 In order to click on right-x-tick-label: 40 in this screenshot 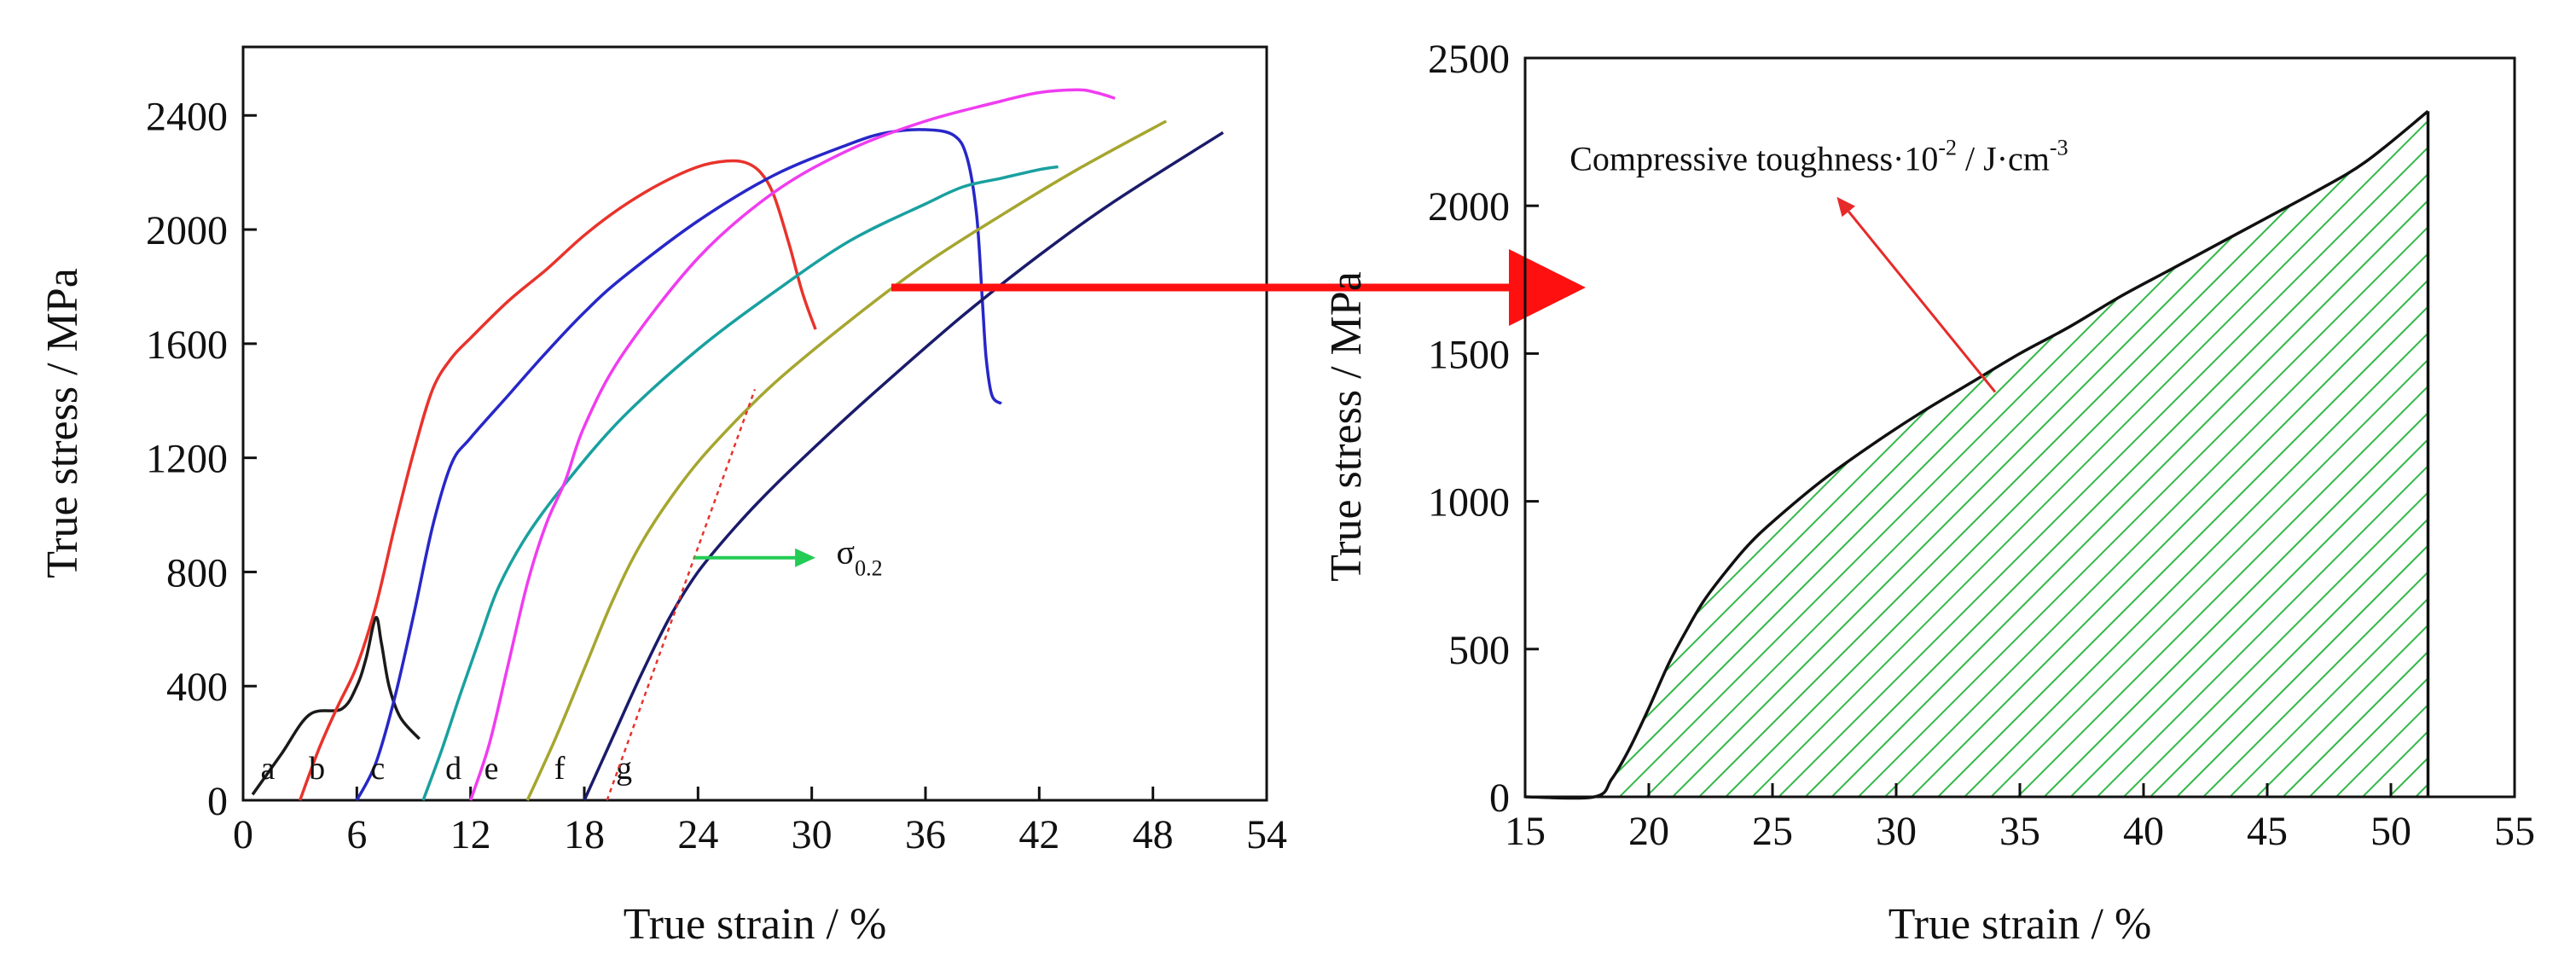, I will do `click(2143, 831)`.